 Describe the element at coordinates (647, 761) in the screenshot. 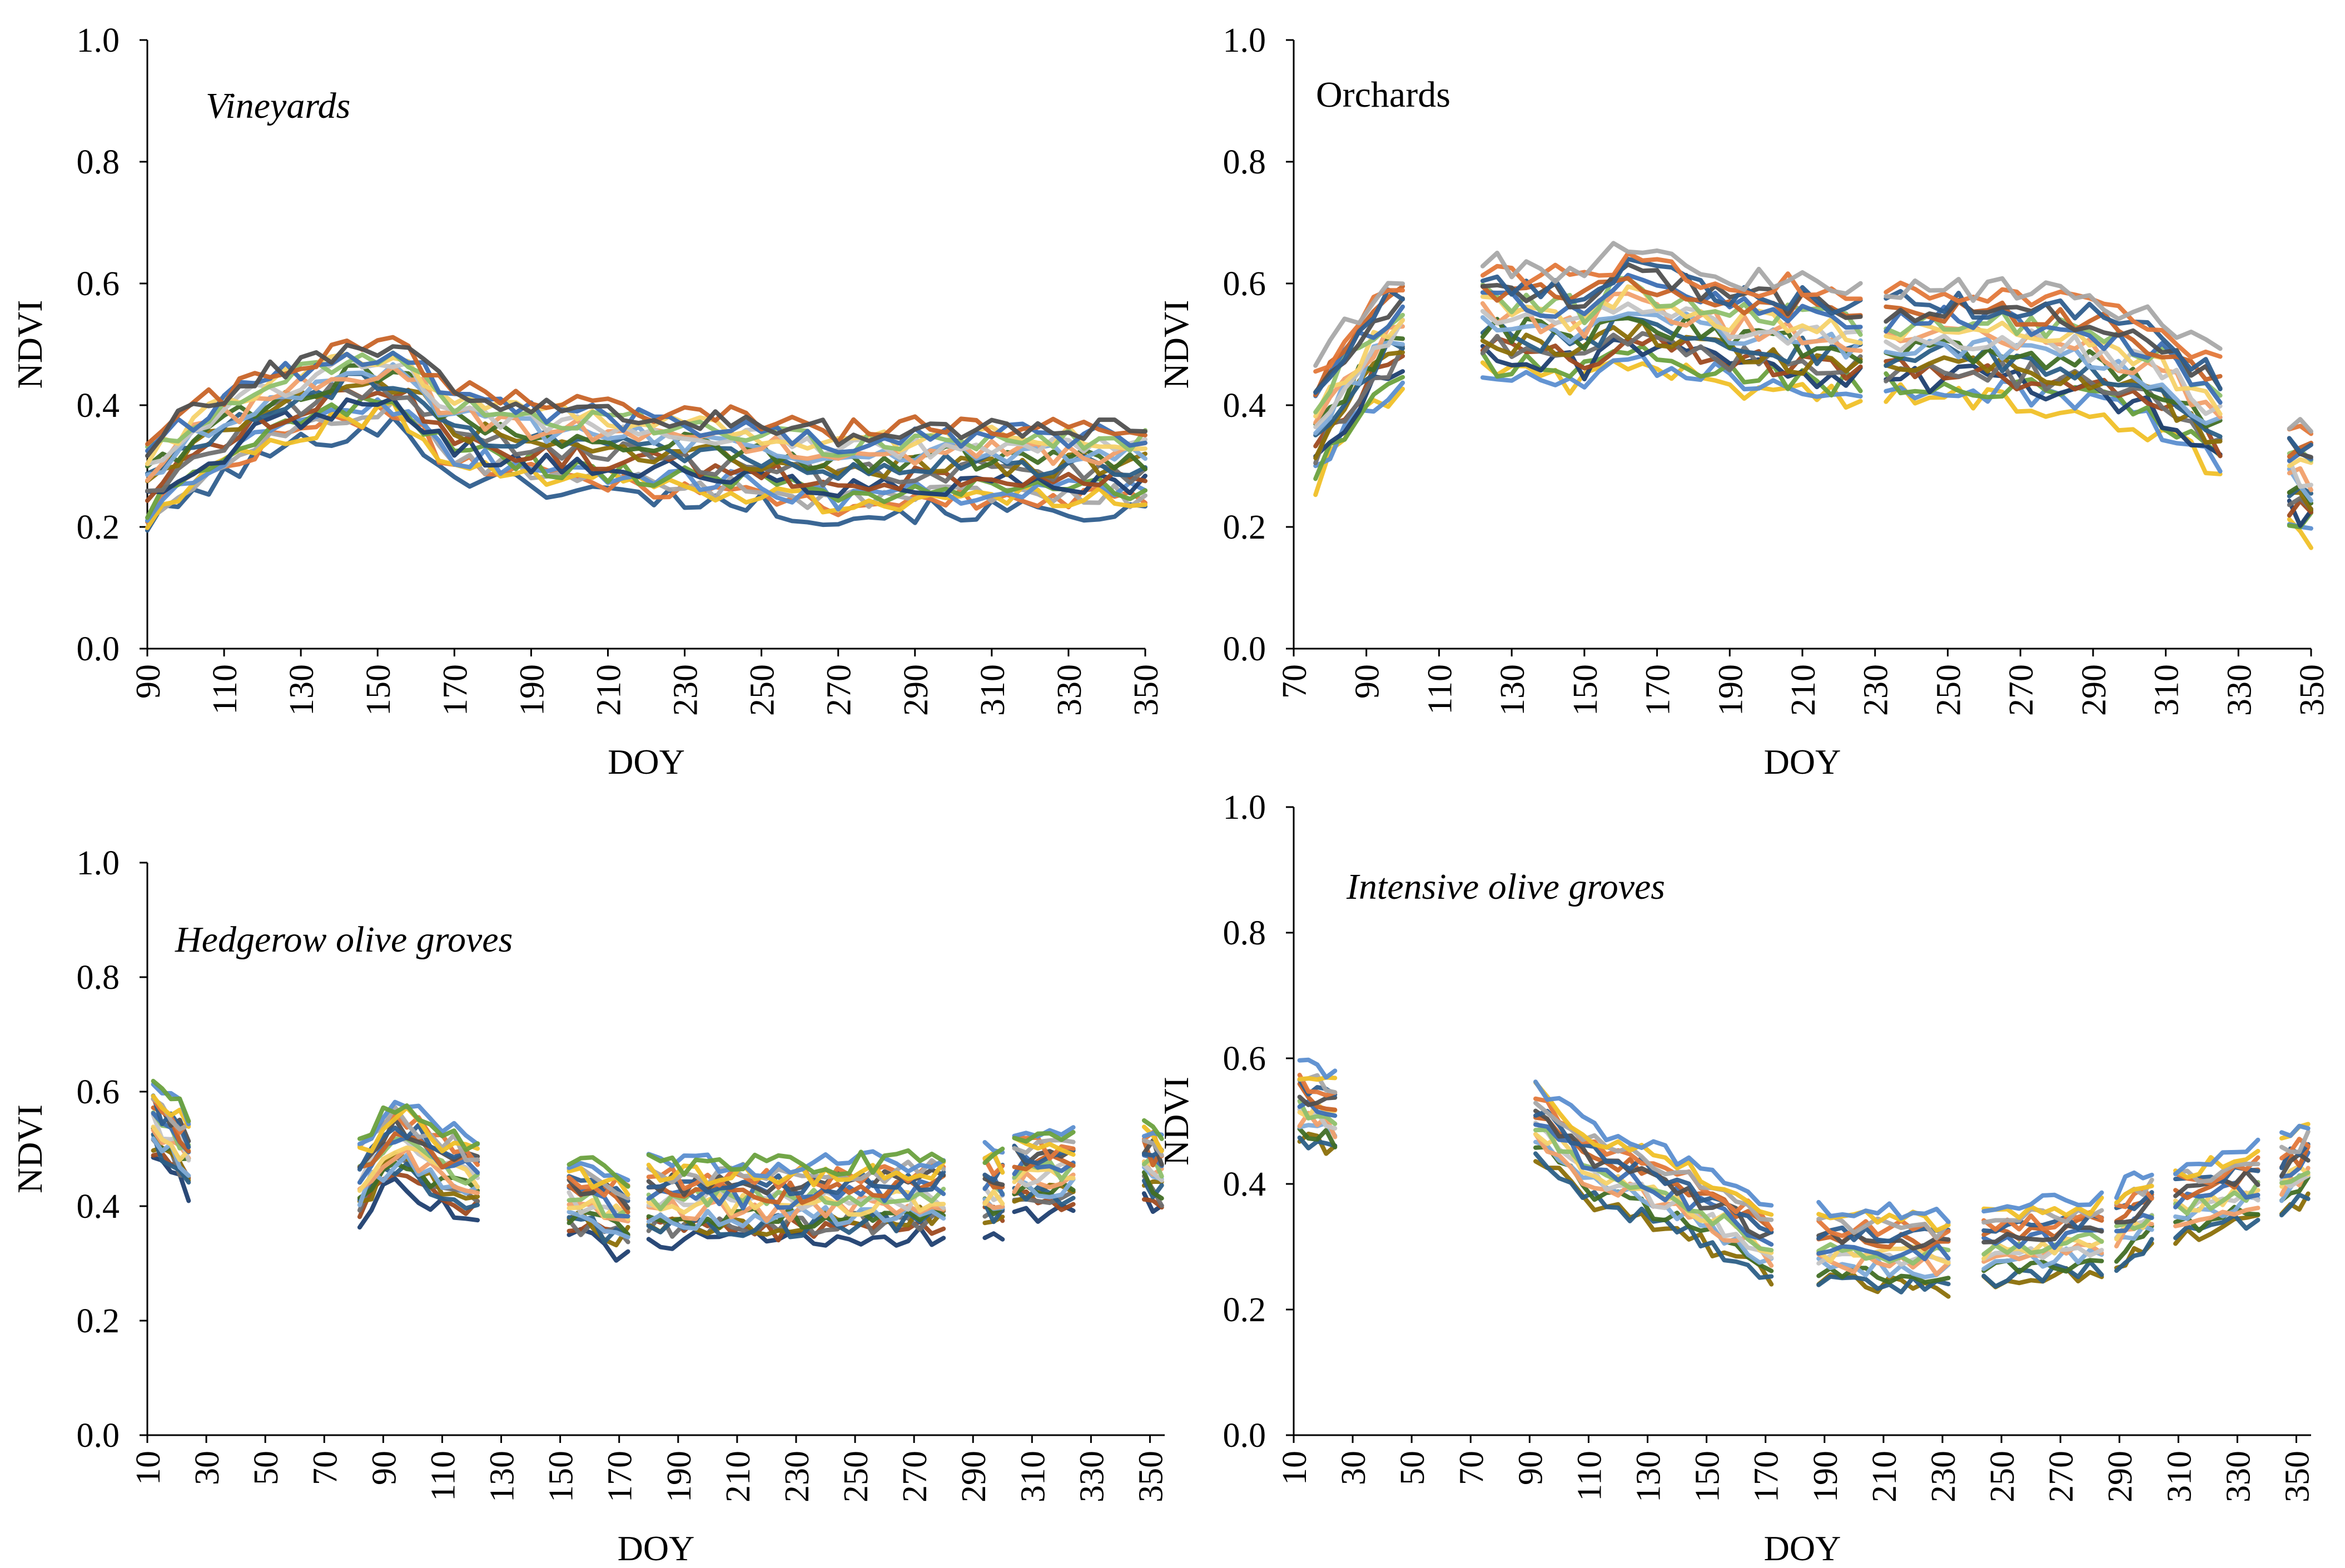

I see `x-axis-label: DOY` at that location.